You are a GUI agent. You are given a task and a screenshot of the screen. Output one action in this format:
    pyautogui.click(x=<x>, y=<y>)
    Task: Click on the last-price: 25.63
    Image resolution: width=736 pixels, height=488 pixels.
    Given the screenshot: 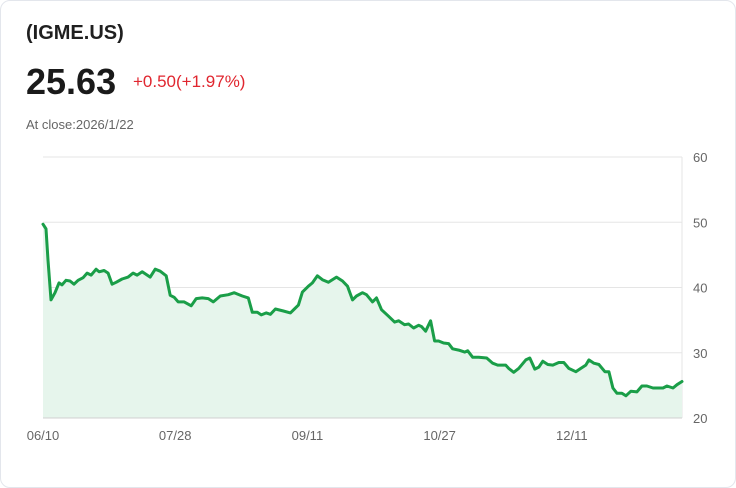 What is the action you would take?
    pyautogui.click(x=71, y=81)
    